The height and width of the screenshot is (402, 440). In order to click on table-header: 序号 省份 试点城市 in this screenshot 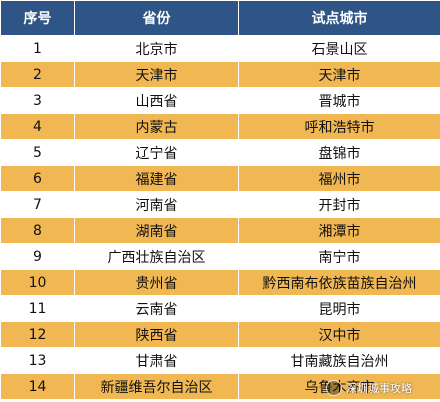, I will do `click(220, 18)`.